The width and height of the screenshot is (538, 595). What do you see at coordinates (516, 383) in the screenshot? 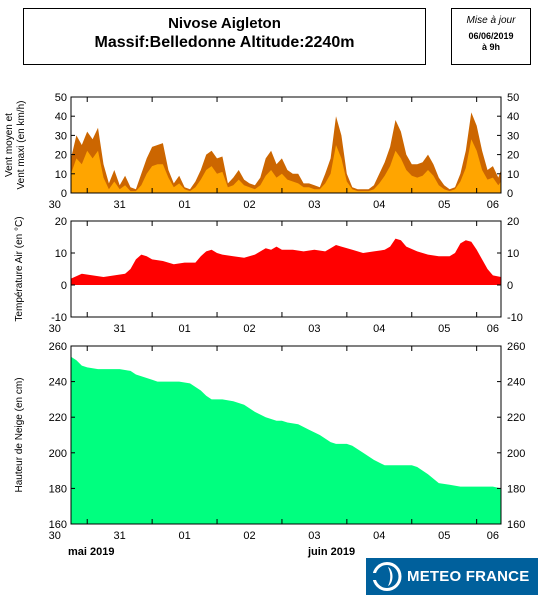
I see `y-tick-label-right: 240` at bounding box center [516, 383].